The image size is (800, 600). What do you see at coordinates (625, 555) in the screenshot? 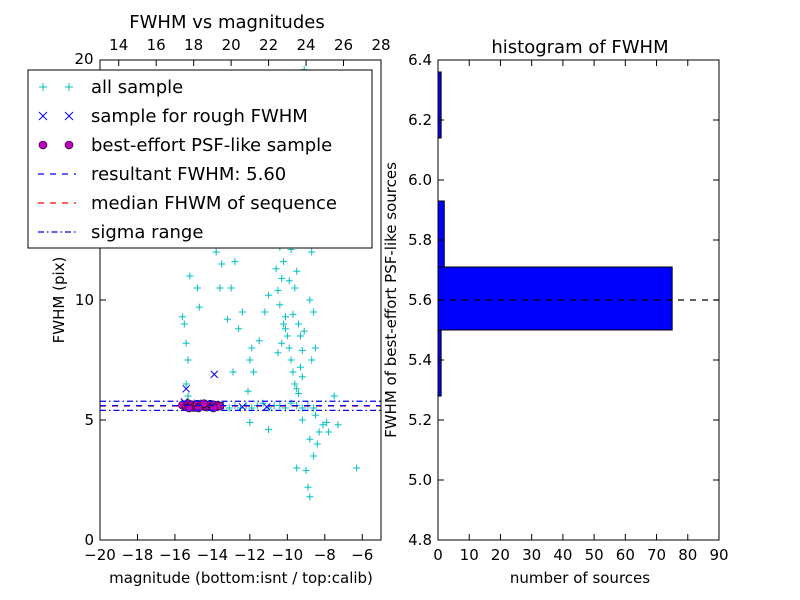
I see `histogram-x-tick-label: 60` at bounding box center [625, 555].